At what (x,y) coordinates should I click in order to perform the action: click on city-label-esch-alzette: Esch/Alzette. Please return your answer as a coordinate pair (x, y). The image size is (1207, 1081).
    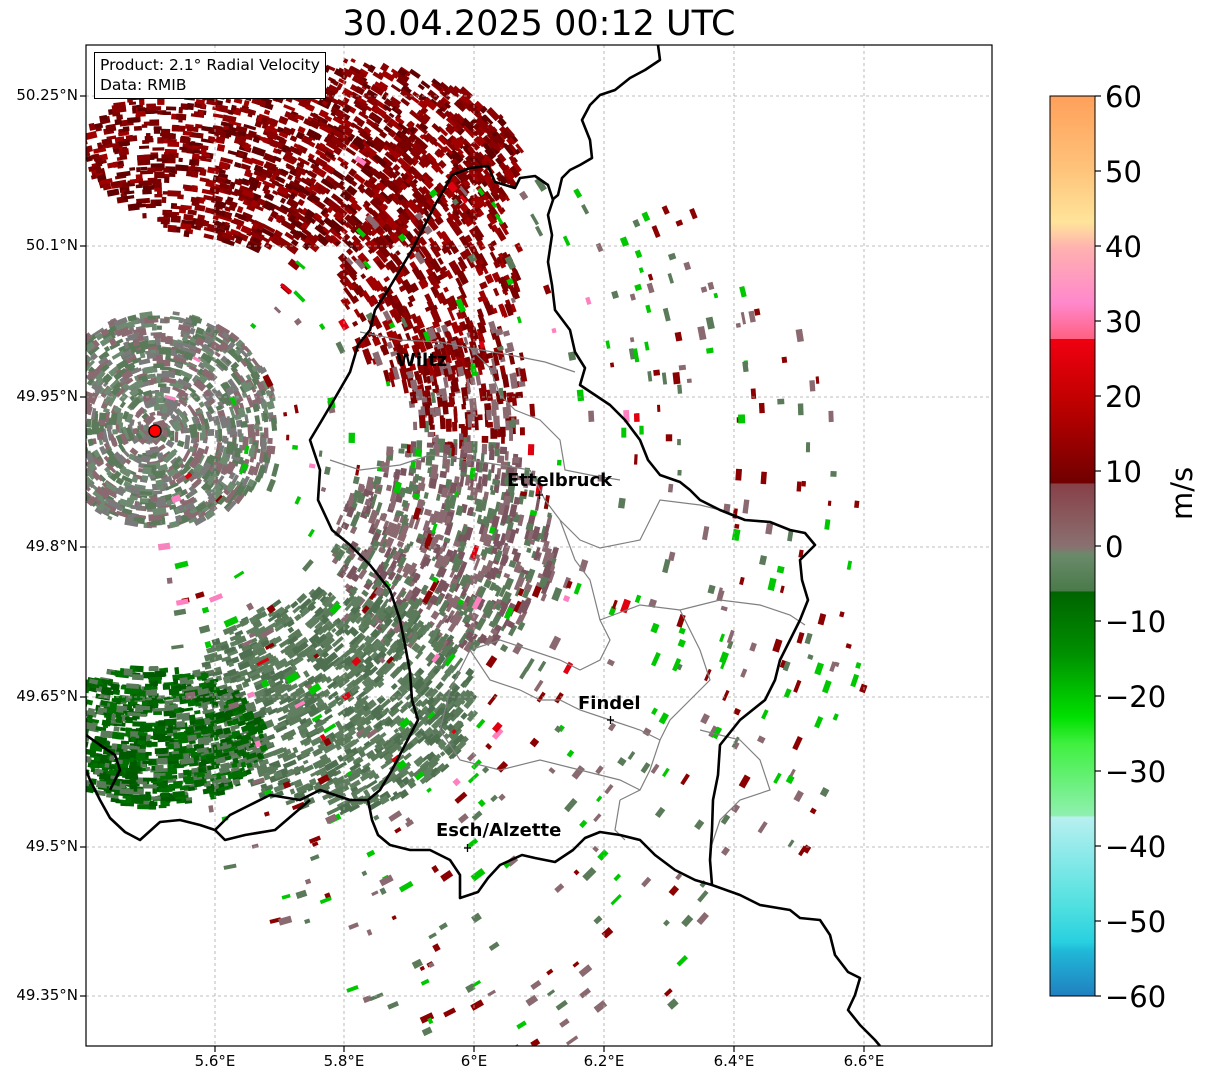
    Looking at the image, I should click on (499, 830).